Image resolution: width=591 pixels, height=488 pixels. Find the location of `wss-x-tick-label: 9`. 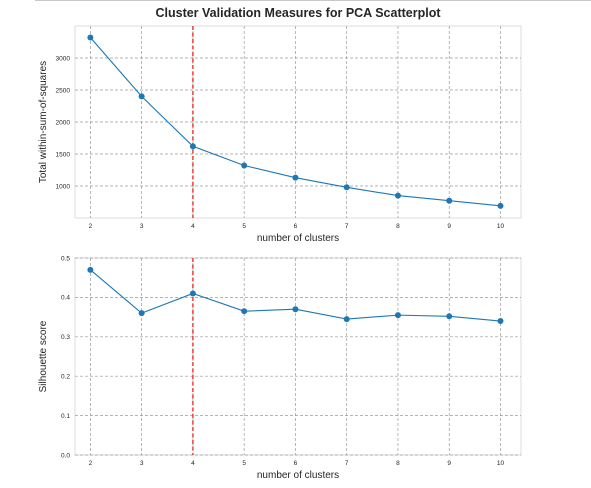

wss-x-tick-label: 9 is located at coordinates (449, 226).